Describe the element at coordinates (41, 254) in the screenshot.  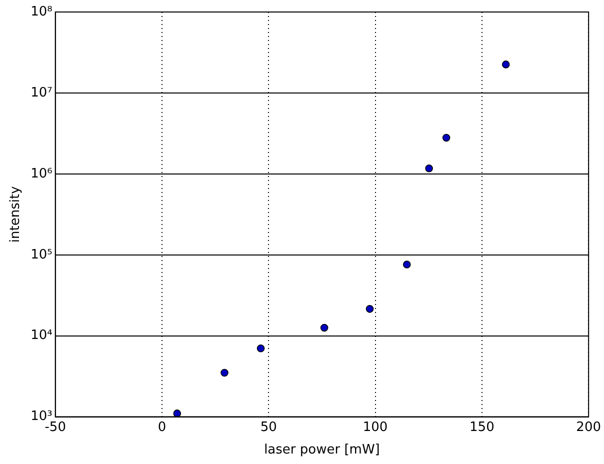
I see `y-tick-label: 10⁵` at that location.